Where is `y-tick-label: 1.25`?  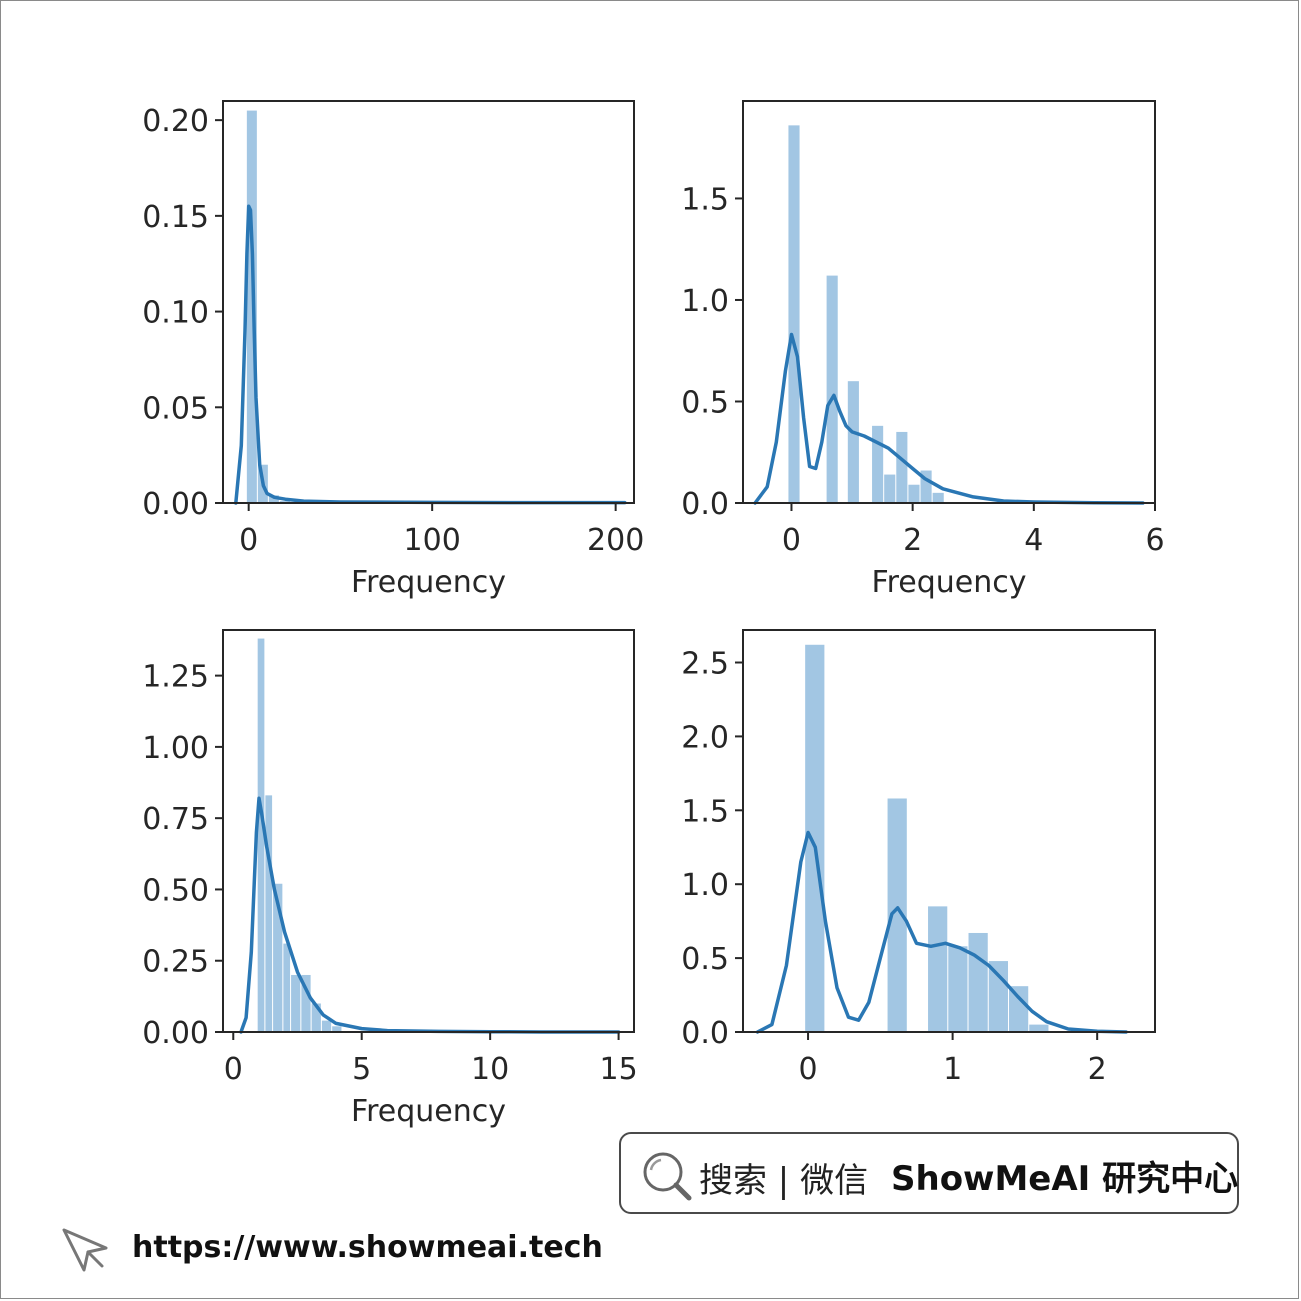
y-tick-label: 1.25 is located at coordinates (175, 677).